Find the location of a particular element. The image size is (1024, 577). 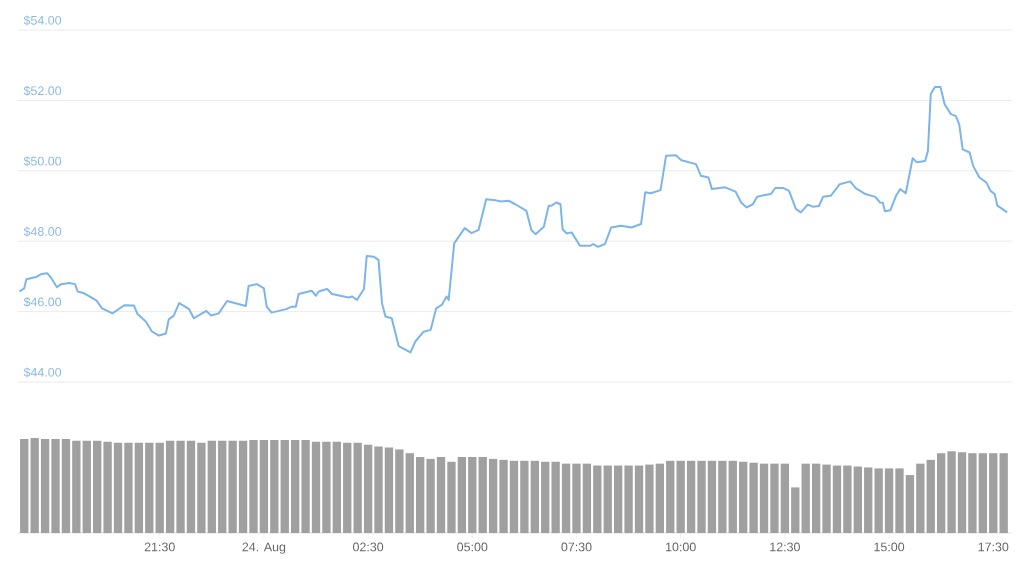

x-tick-label: 17:30 is located at coordinates (993, 547).